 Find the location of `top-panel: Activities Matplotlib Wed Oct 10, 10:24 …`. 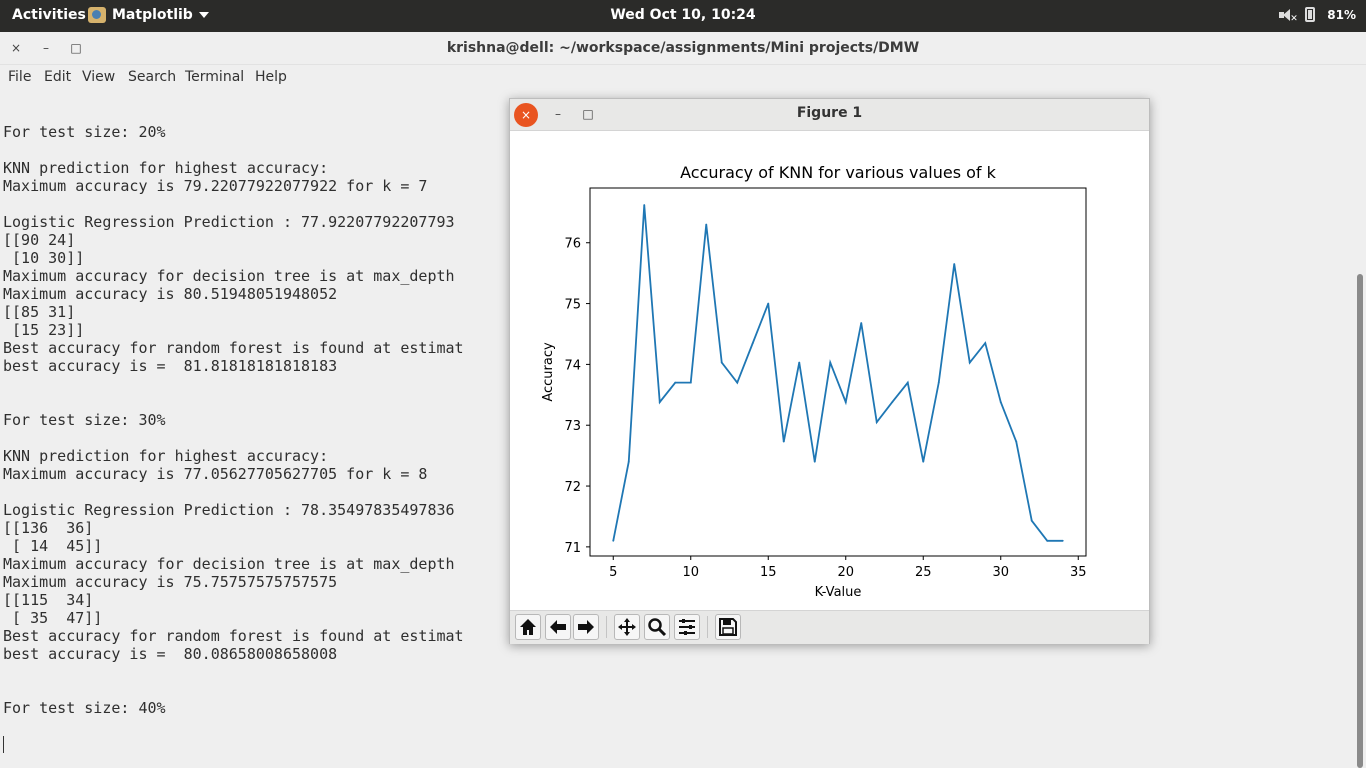

top-panel: Activities Matplotlib Wed Oct 10, 10:24 … is located at coordinates (683, 16).